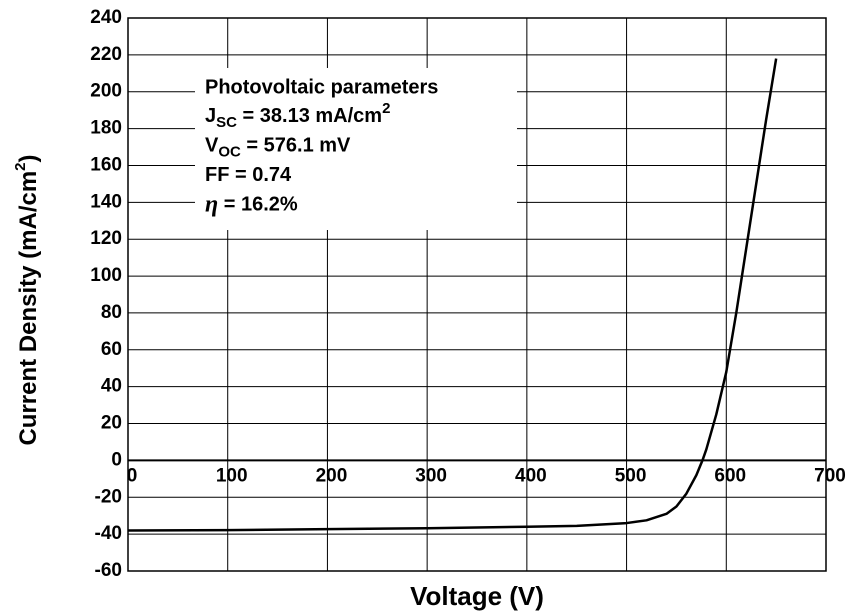 Image resolution: width=847 pixels, height=614 pixels. I want to click on x-tick-label: 200, so click(332, 475).